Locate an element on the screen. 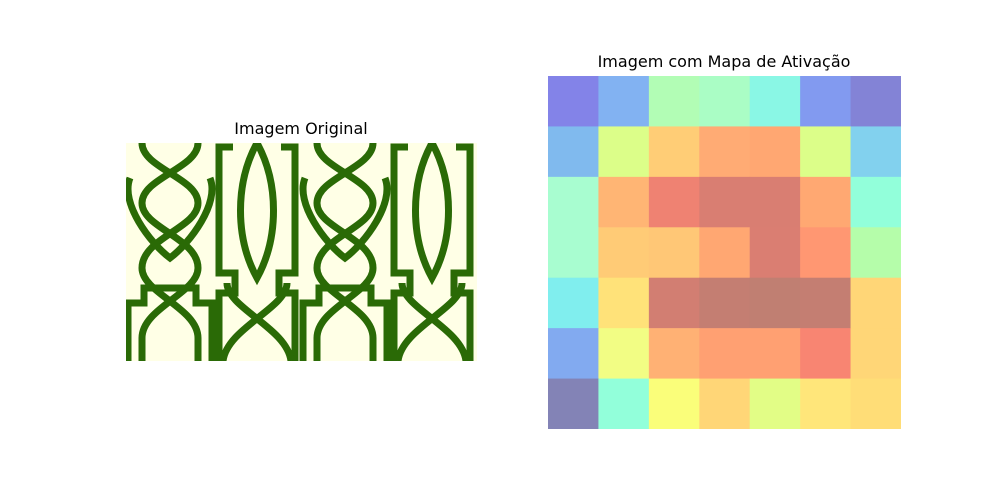 The height and width of the screenshot is (500, 1000). heatmap-cell-r1-c2 is located at coordinates (674, 152).